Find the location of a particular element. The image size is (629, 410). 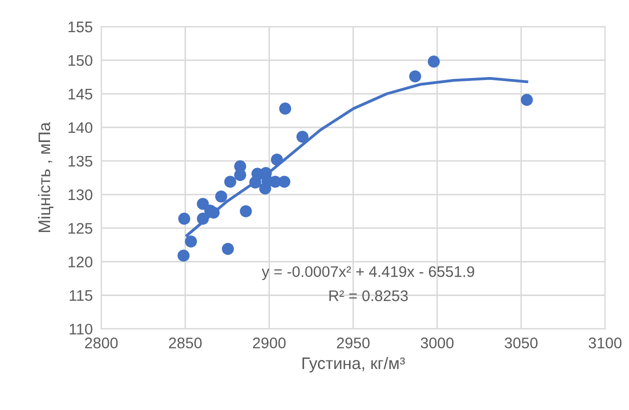

y-tick-label: 150 is located at coordinates (80, 60).